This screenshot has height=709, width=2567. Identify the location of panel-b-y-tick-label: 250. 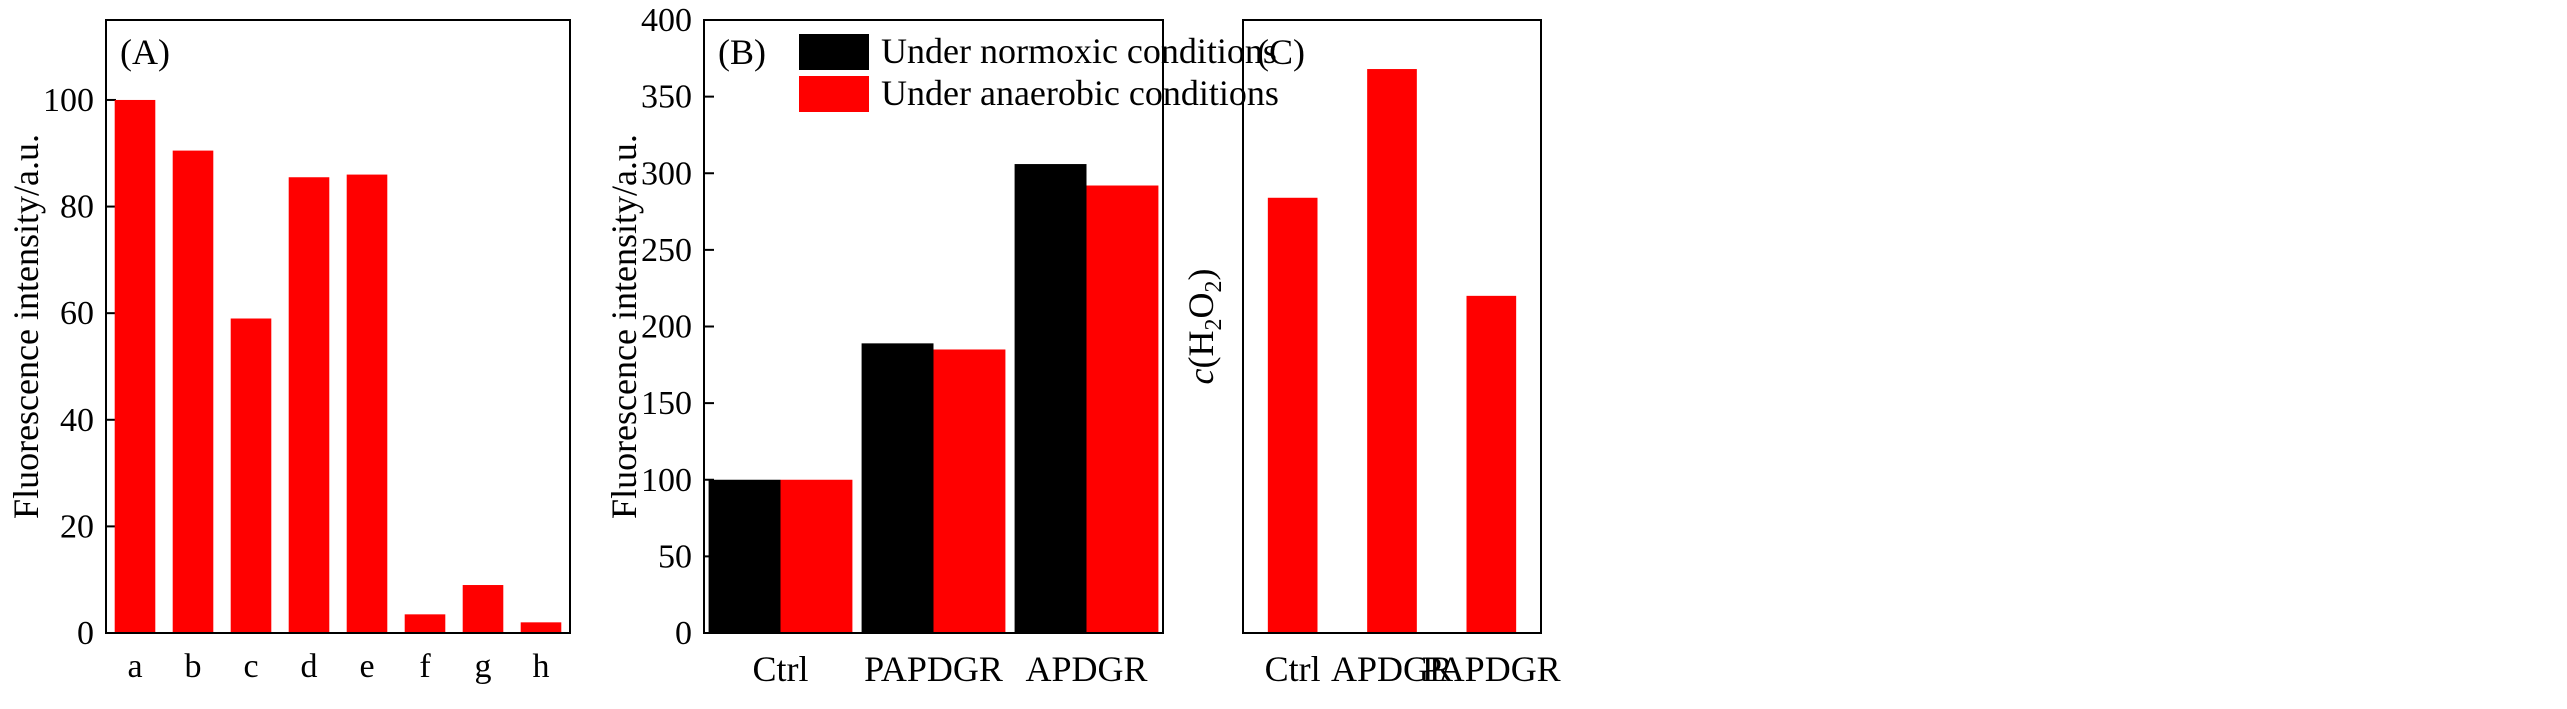
(666, 250).